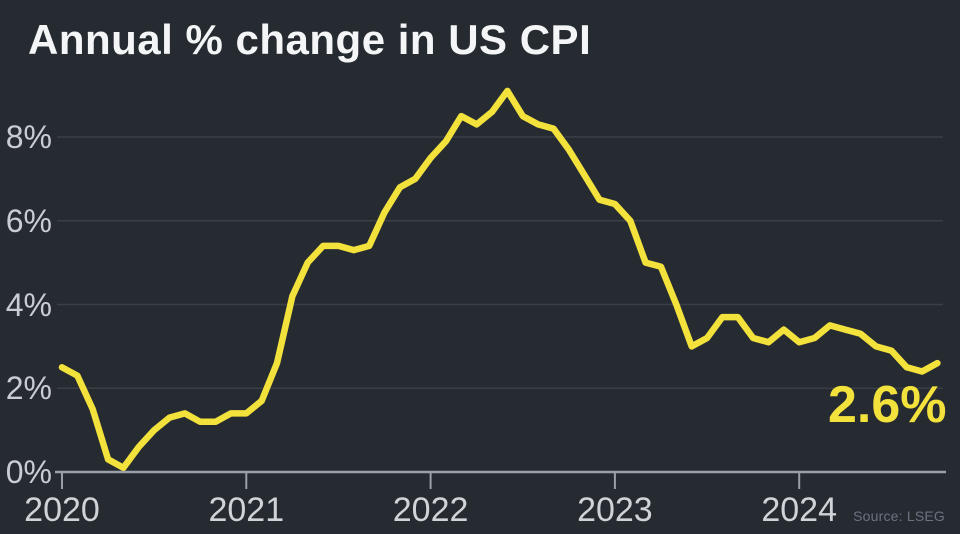 The image size is (960, 534). What do you see at coordinates (615, 510) in the screenshot?
I see `x-tick-label: 2023` at bounding box center [615, 510].